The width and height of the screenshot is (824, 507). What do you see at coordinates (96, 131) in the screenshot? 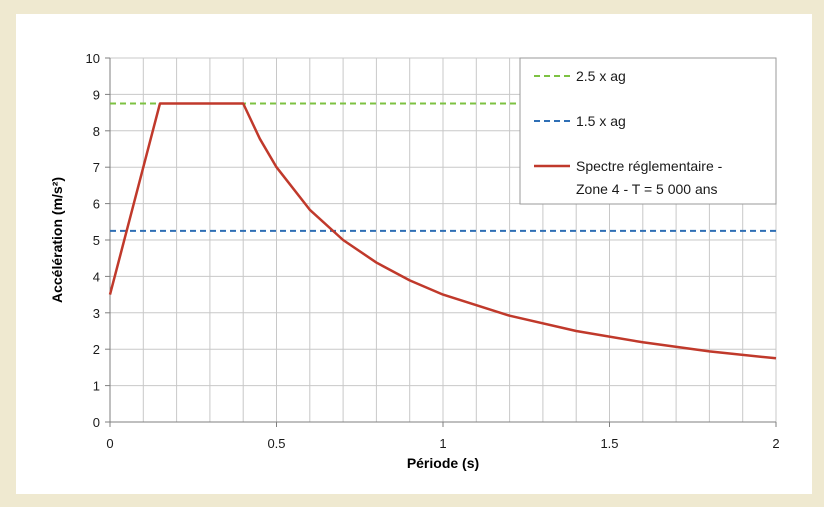
I see `y-tick-label: 8` at bounding box center [96, 131].